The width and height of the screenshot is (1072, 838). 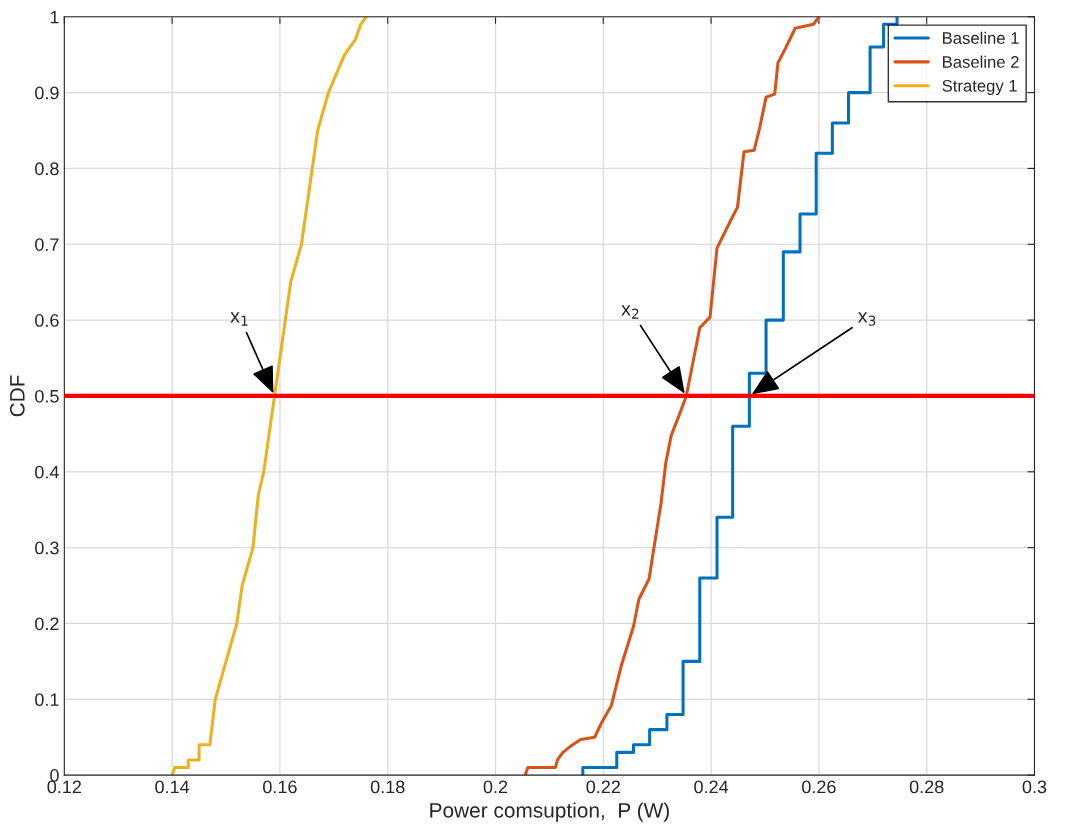 What do you see at coordinates (47, 396) in the screenshot?
I see `y-tick-label: 0.5` at bounding box center [47, 396].